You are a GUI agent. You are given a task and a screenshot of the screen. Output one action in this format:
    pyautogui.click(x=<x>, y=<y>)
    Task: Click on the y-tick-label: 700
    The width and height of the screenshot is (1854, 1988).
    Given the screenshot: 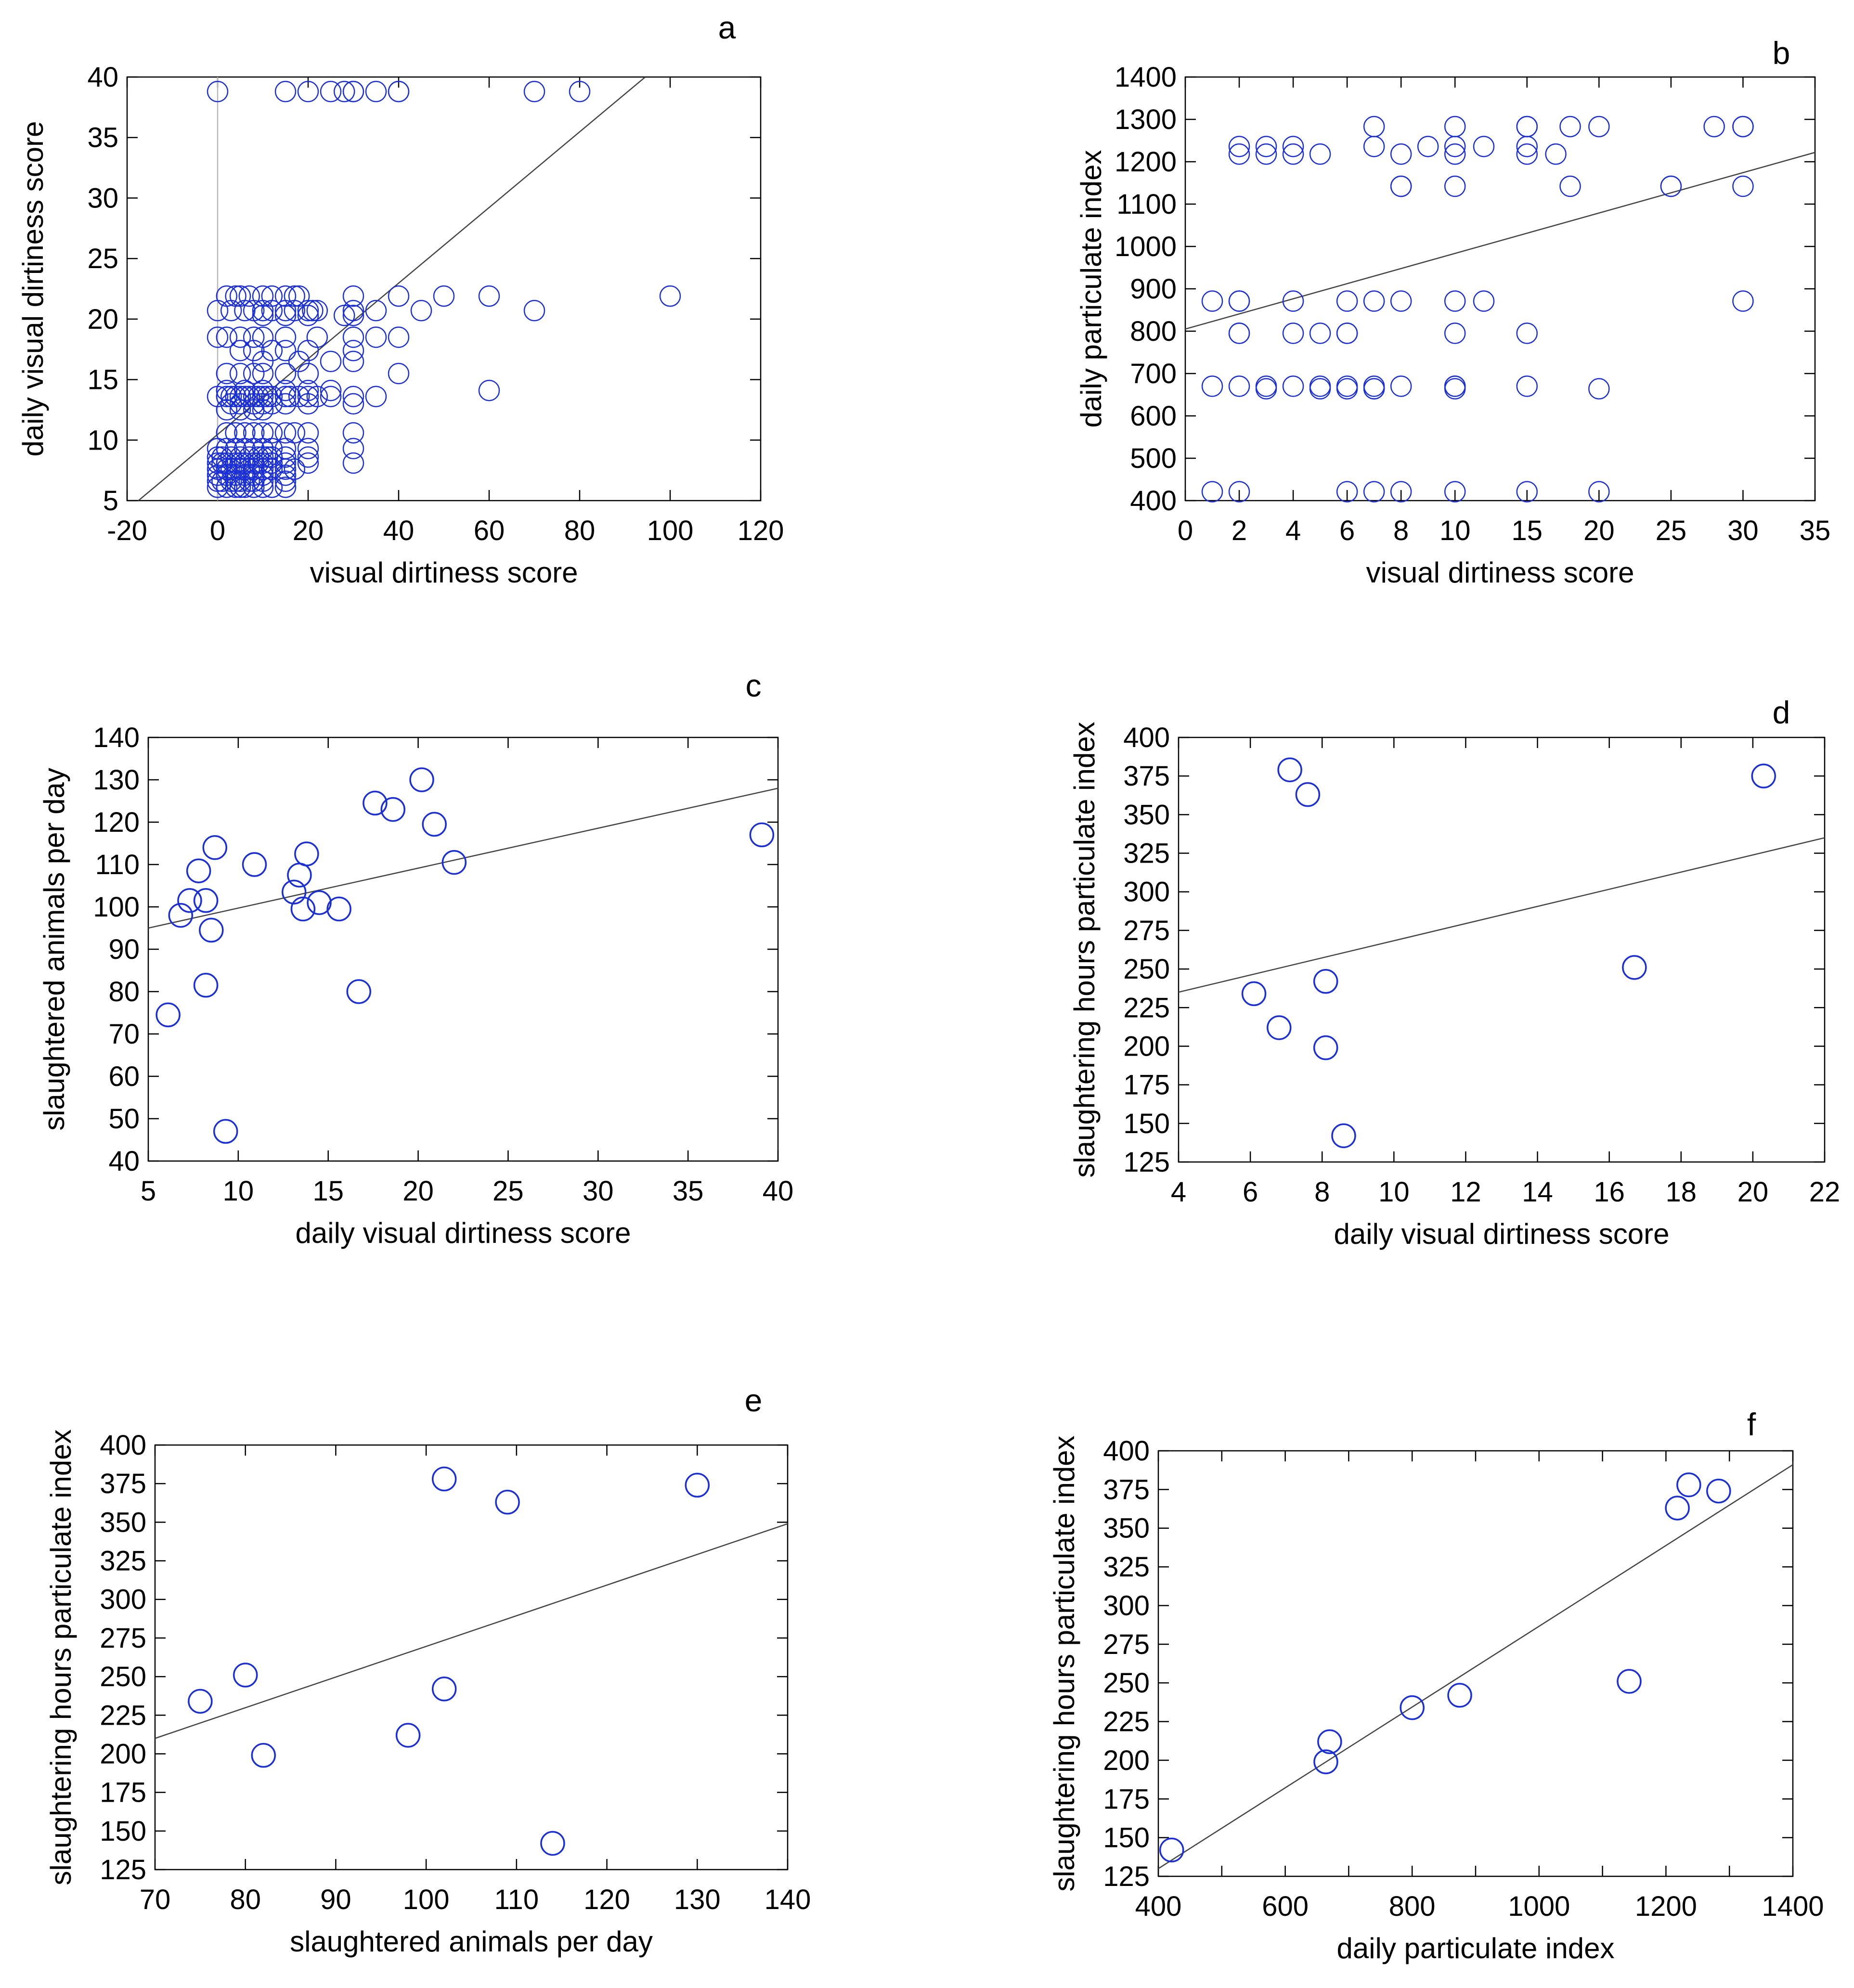 What is the action you would take?
    pyautogui.click(x=1153, y=373)
    